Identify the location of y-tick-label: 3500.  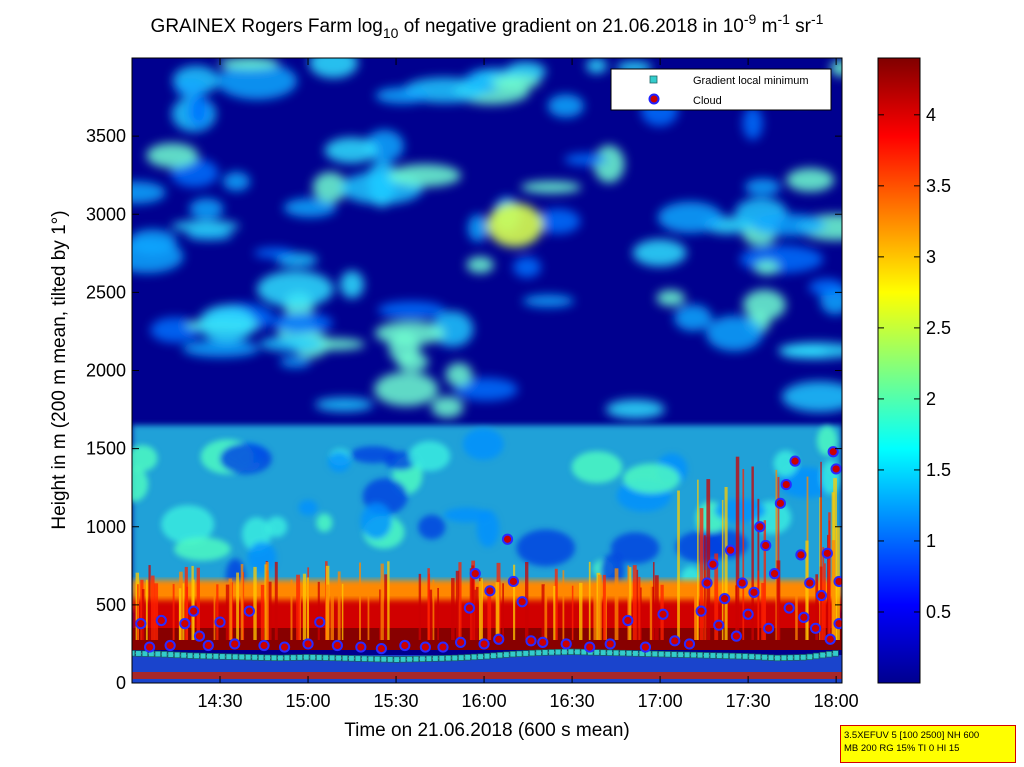
(106, 136).